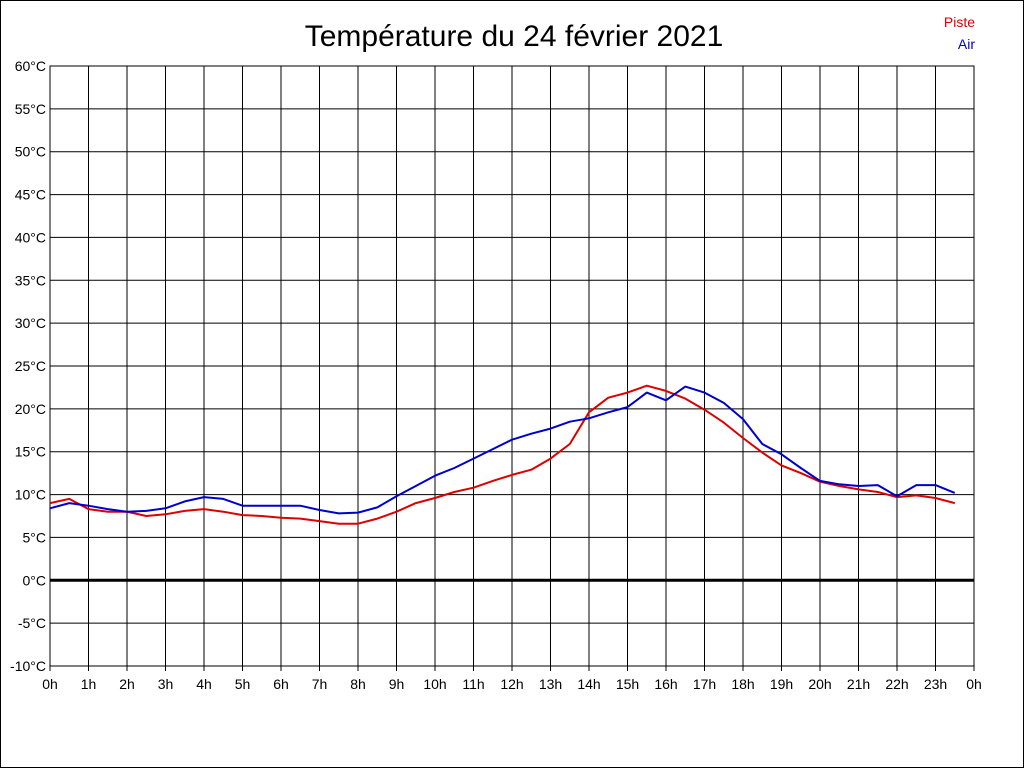  Describe the element at coordinates (30, 237) in the screenshot. I see `y-tick-label: 40°C` at that location.